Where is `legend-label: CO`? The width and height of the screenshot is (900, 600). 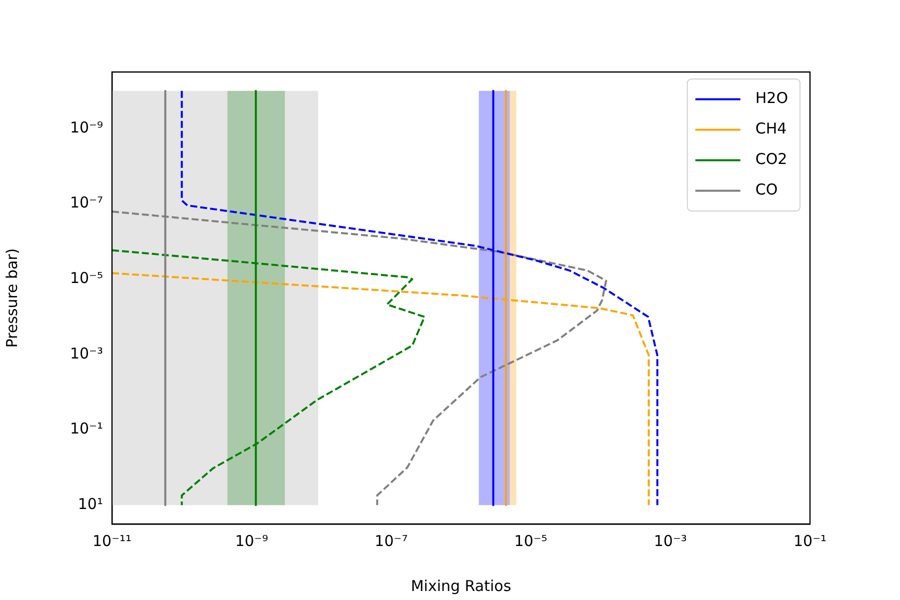
legend-label: CO is located at coordinates (766, 189).